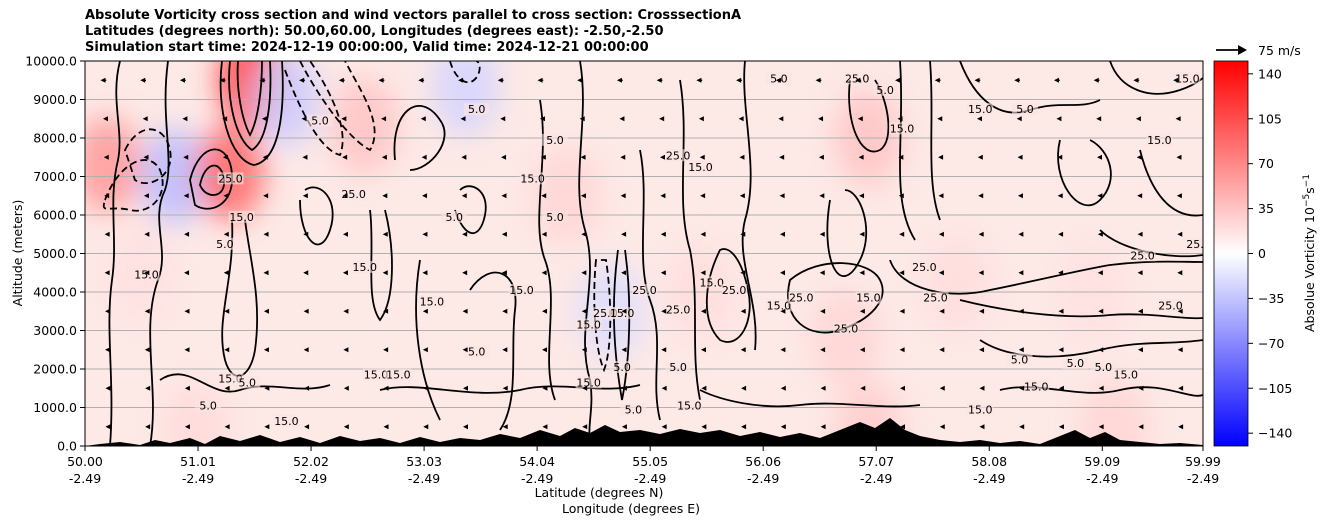 The image size is (1332, 526). I want to click on colorbar-tick-label: 105, so click(1270, 118).